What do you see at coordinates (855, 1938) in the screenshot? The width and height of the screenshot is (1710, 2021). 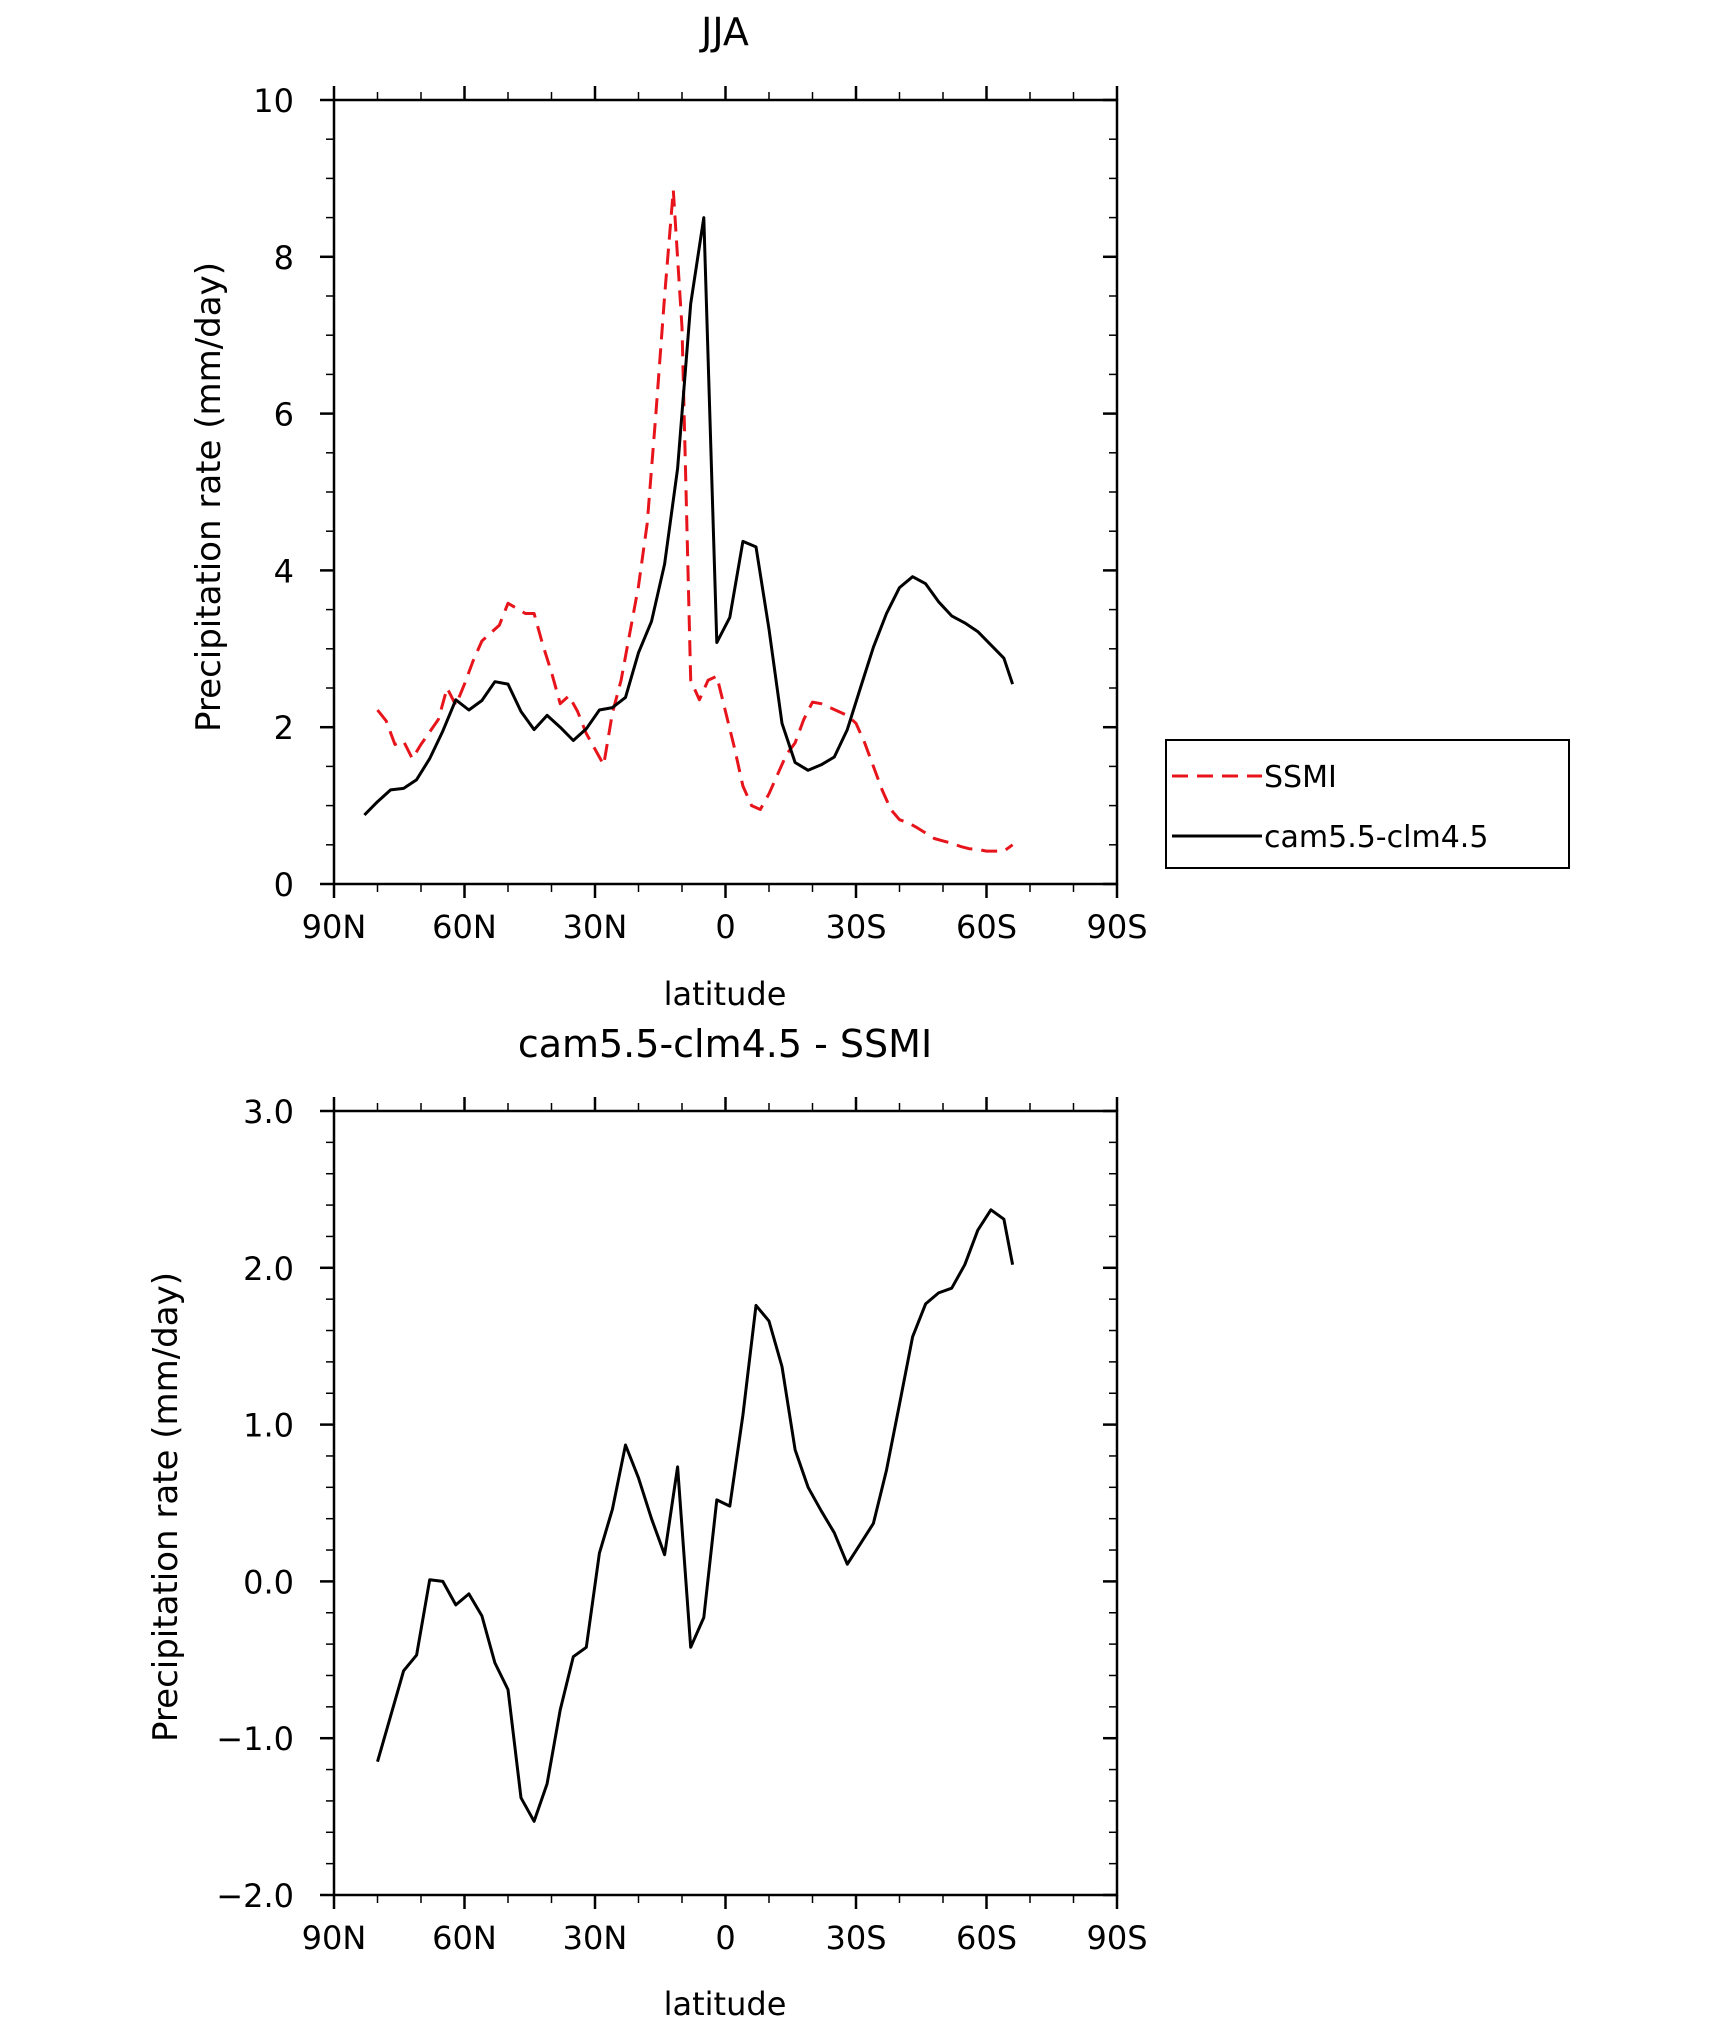 I see `bottom-x-tick-label: 30S` at bounding box center [855, 1938].